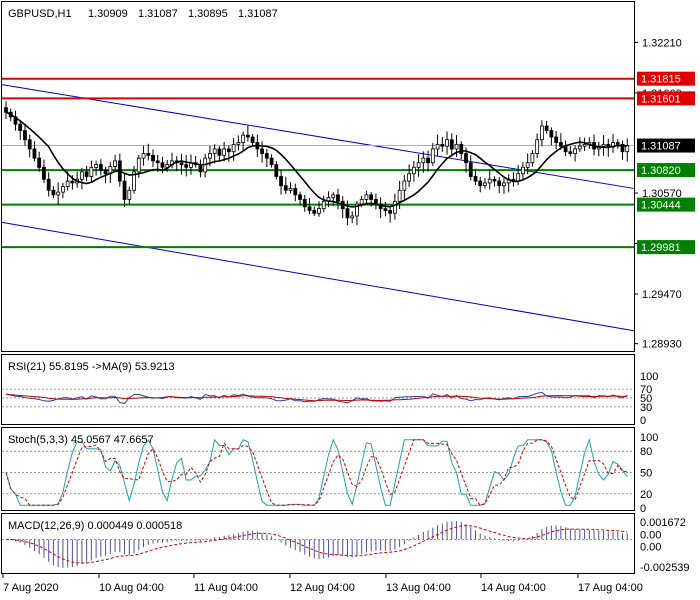 The height and width of the screenshot is (600, 700). What do you see at coordinates (666, 145) in the screenshot?
I see `current-price-box` at bounding box center [666, 145].